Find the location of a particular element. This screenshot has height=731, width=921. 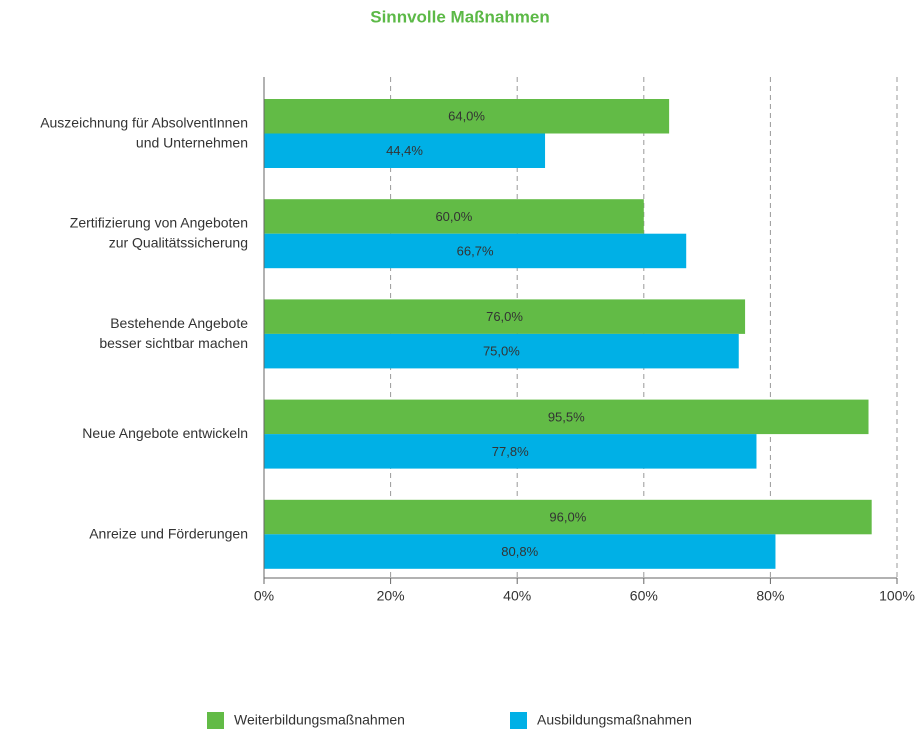

y-tick-label-line: besser sichtbar machen is located at coordinates (173, 343).